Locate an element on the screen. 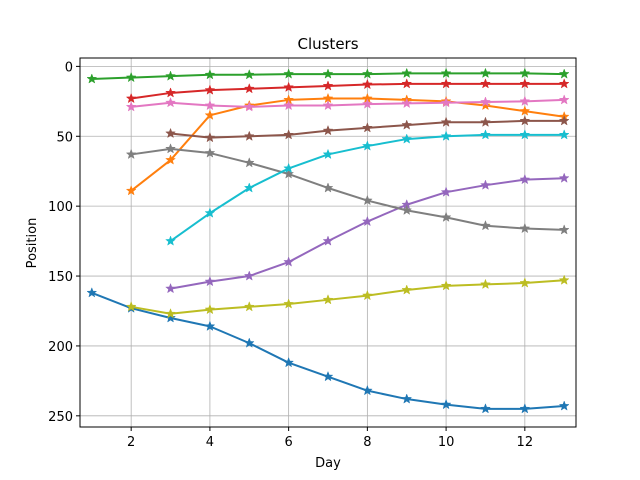 The image size is (640, 480). y-axis-label: Position is located at coordinates (32, 243).